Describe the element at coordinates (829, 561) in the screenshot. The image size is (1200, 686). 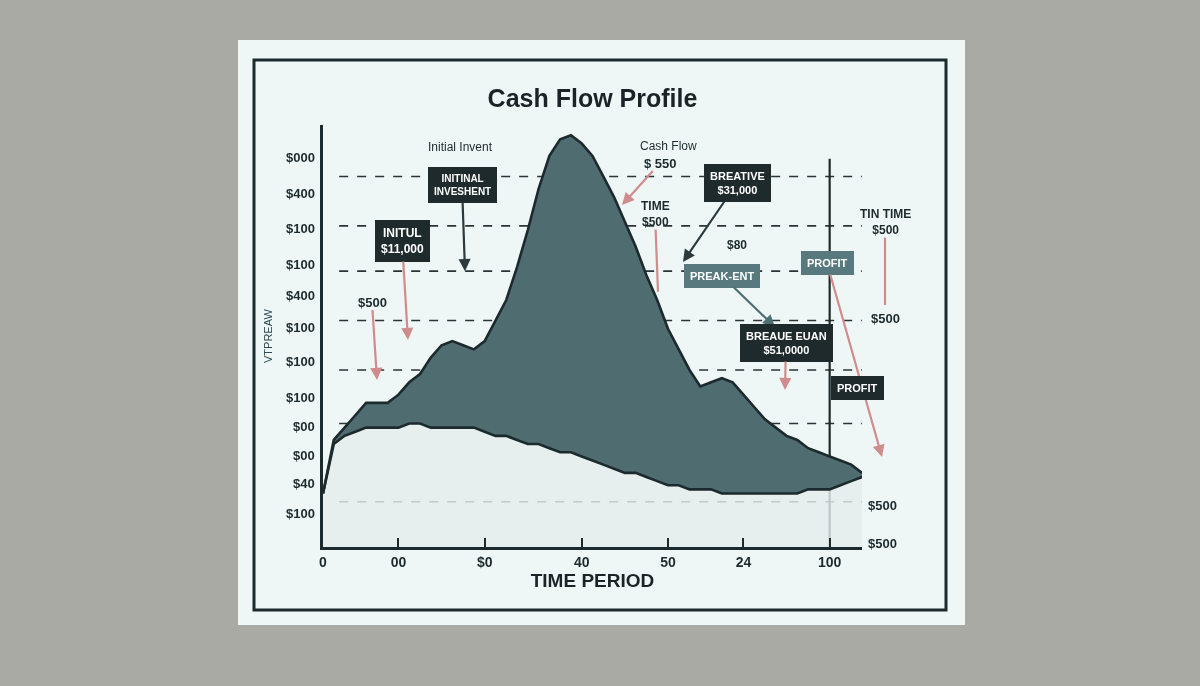
I see `x-tick-label: 100` at that location.